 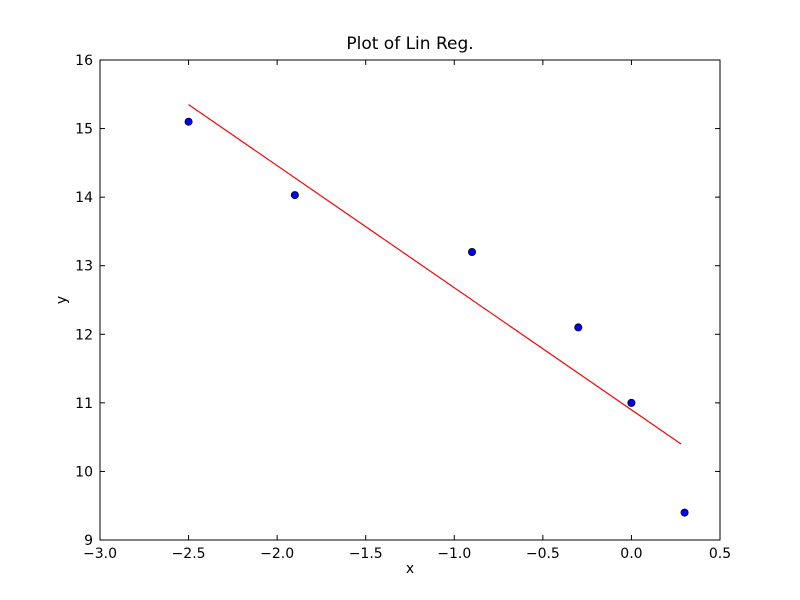 What do you see at coordinates (454, 554) in the screenshot?
I see `x-tick-label: −1.0` at bounding box center [454, 554].